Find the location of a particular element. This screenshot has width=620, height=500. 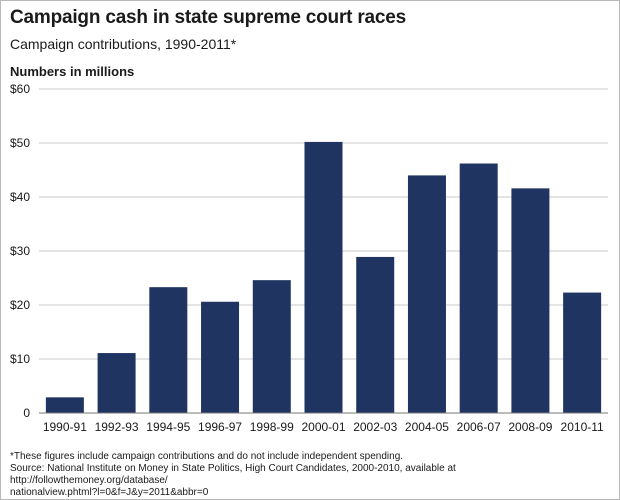

x-tick-label: 1998-99 is located at coordinates (272, 427).